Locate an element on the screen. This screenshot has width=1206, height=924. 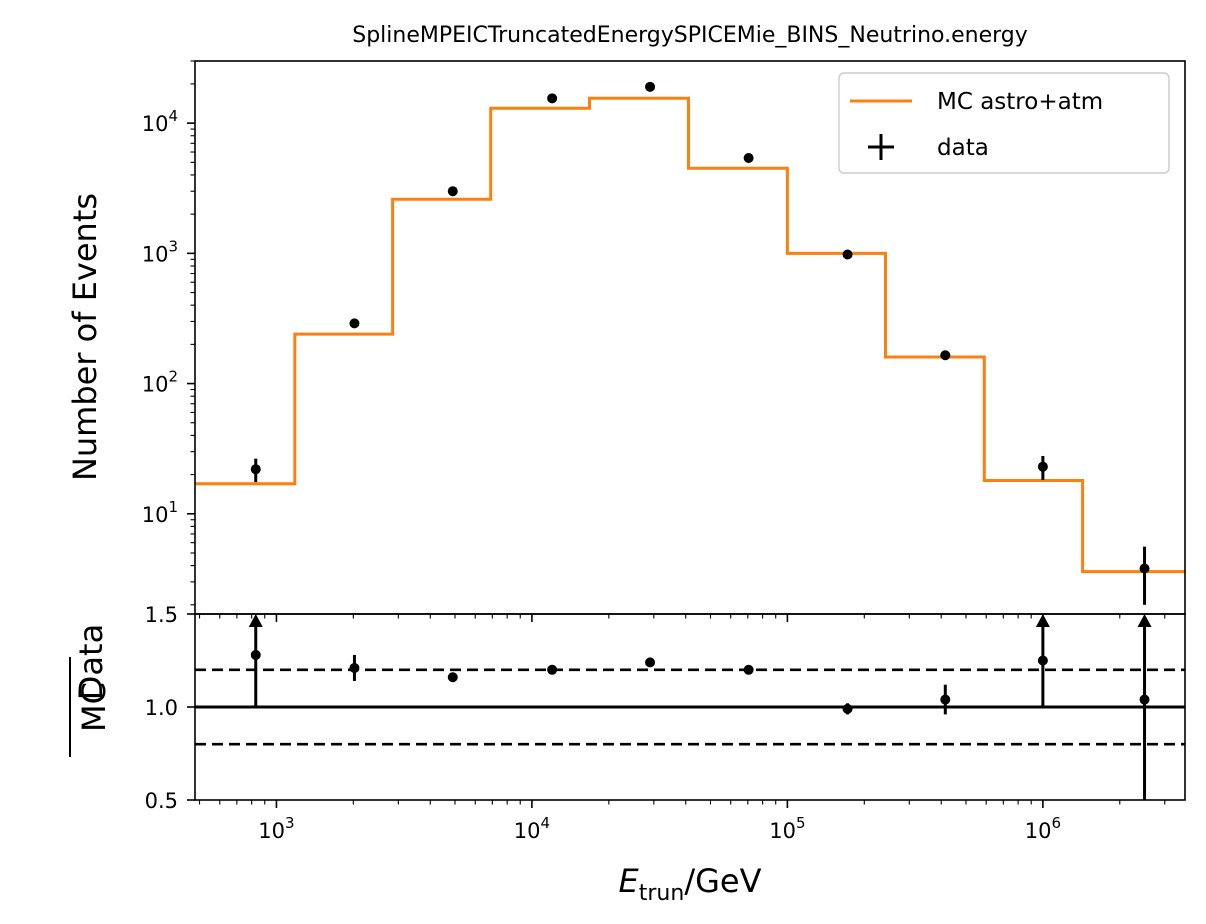
ratio-y-ticks: 0.5 1.0 1.5 is located at coordinates (170, 708).